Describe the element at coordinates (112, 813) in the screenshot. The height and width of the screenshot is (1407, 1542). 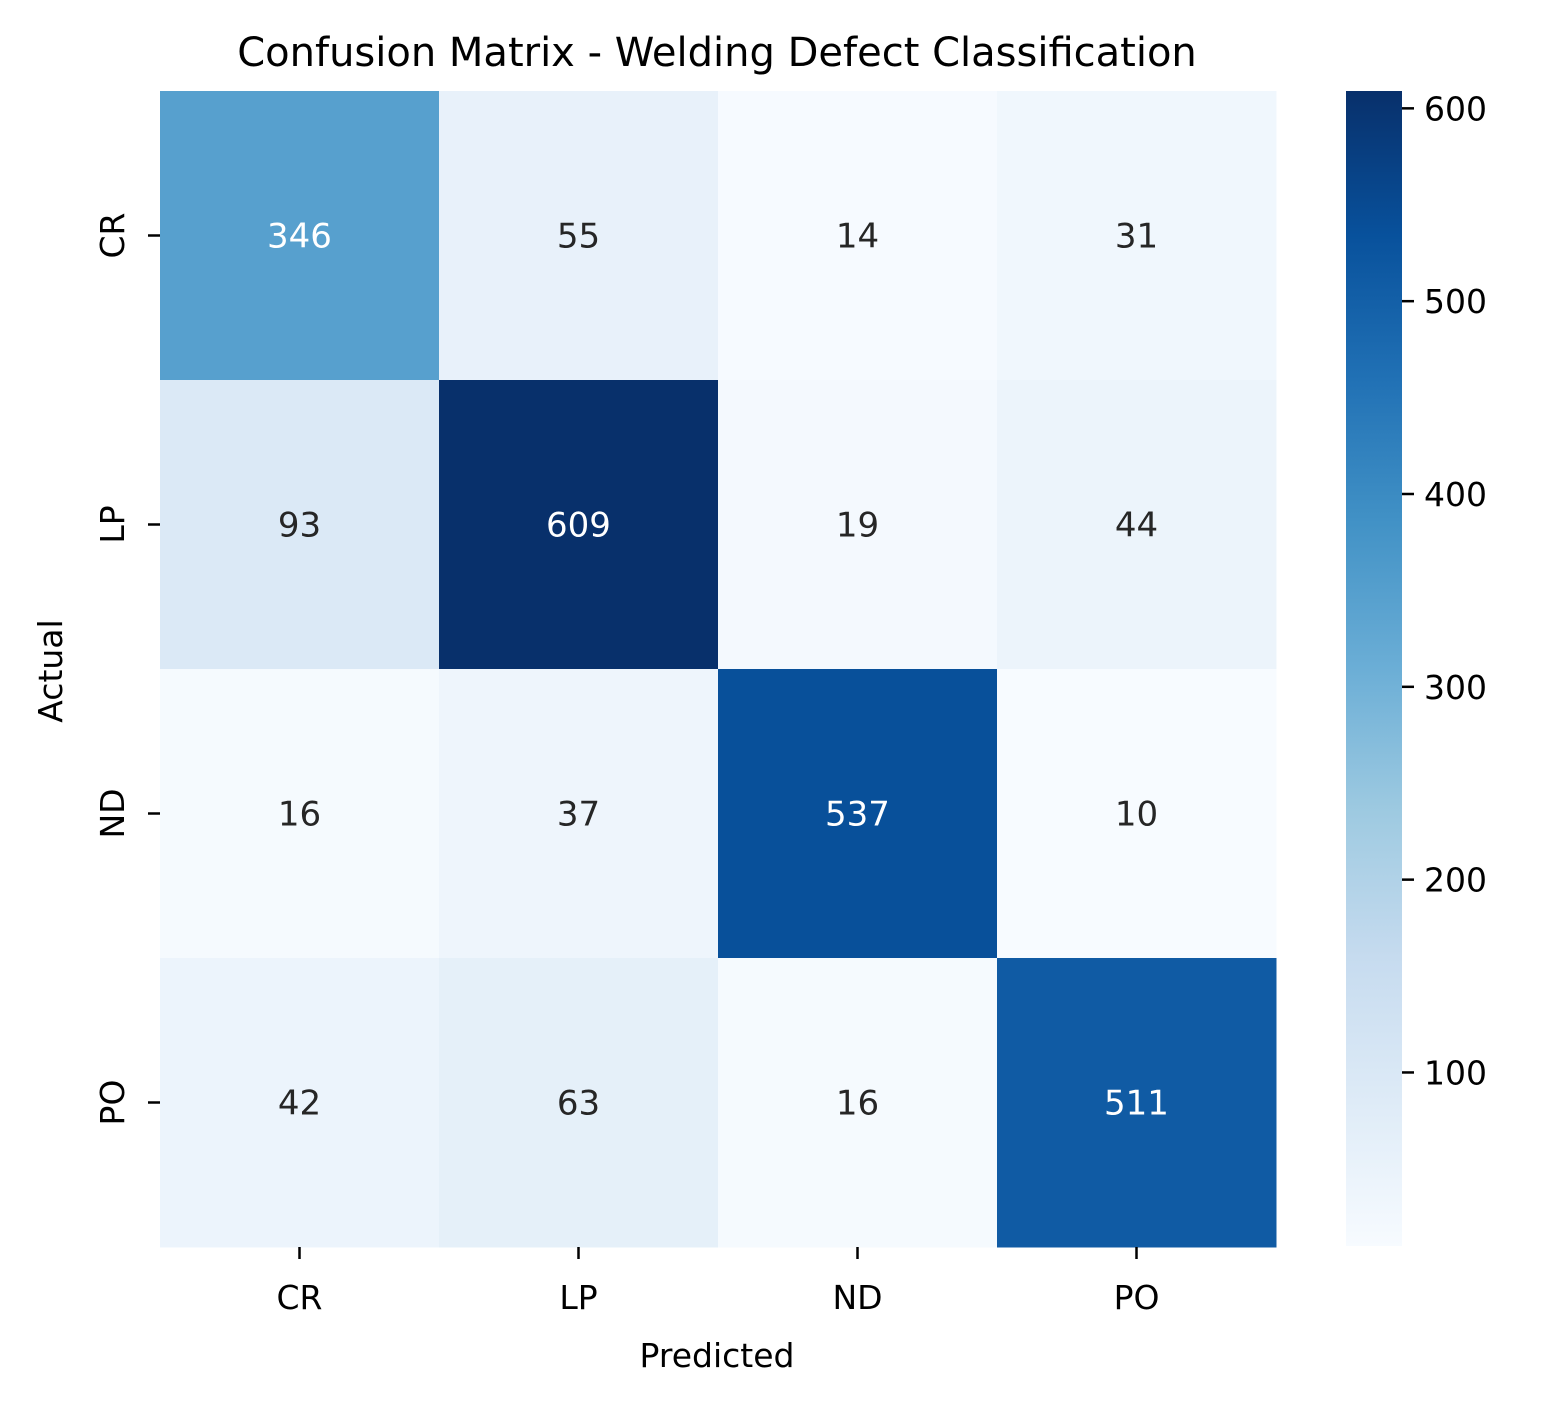
I see `y-tick-label: ND` at that location.